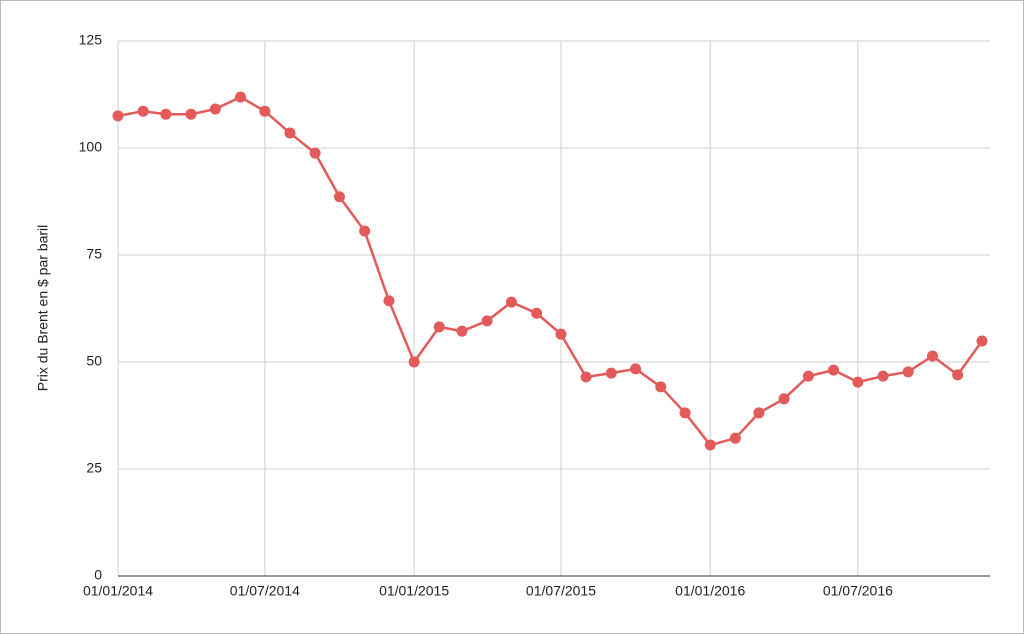 This screenshot has width=1024, height=634. I want to click on y-axis-label: Prix du Brent en $ par baril, so click(43, 308).